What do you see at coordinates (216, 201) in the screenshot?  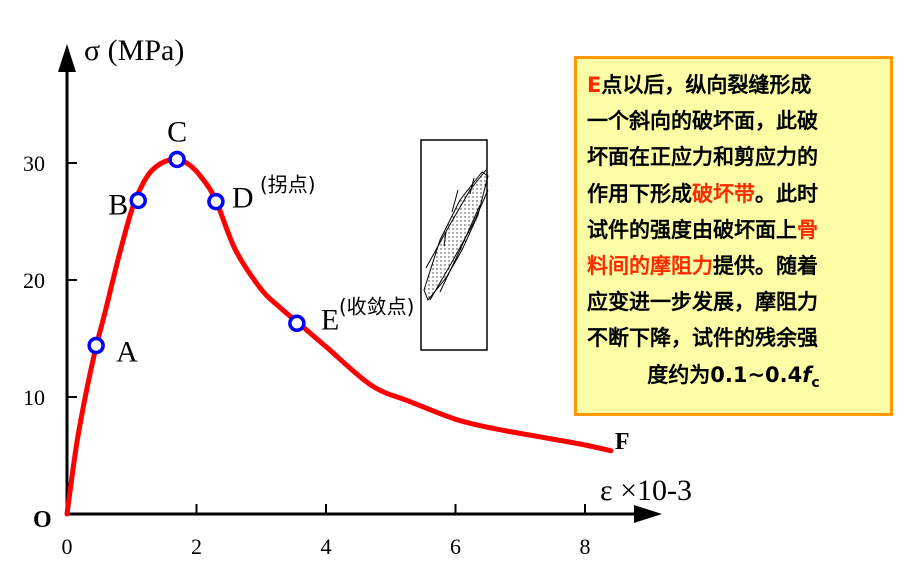 I see `point-d` at bounding box center [216, 201].